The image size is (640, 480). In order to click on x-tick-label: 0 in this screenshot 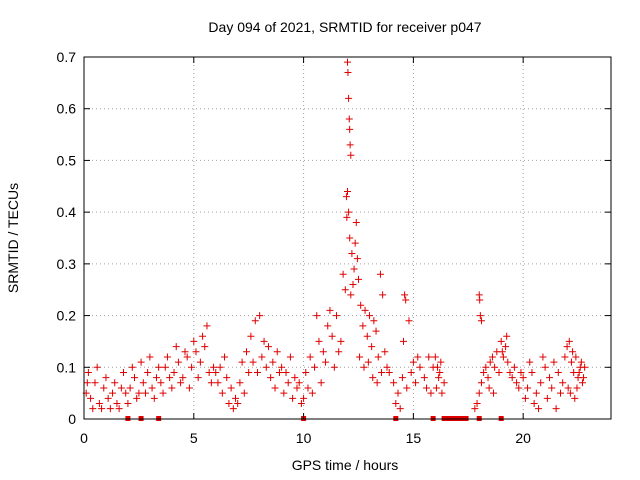, I will do `click(84, 438)`.